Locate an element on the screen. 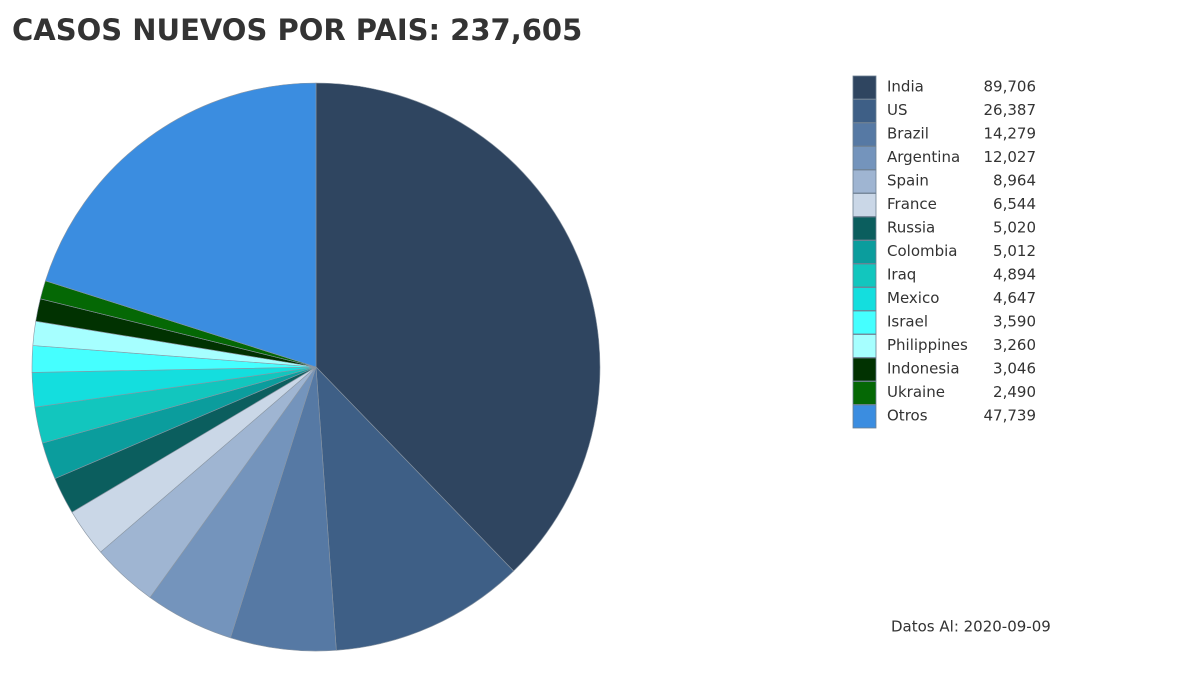 The image size is (1200, 680). legend-value: 3,590 is located at coordinates (1014, 322).